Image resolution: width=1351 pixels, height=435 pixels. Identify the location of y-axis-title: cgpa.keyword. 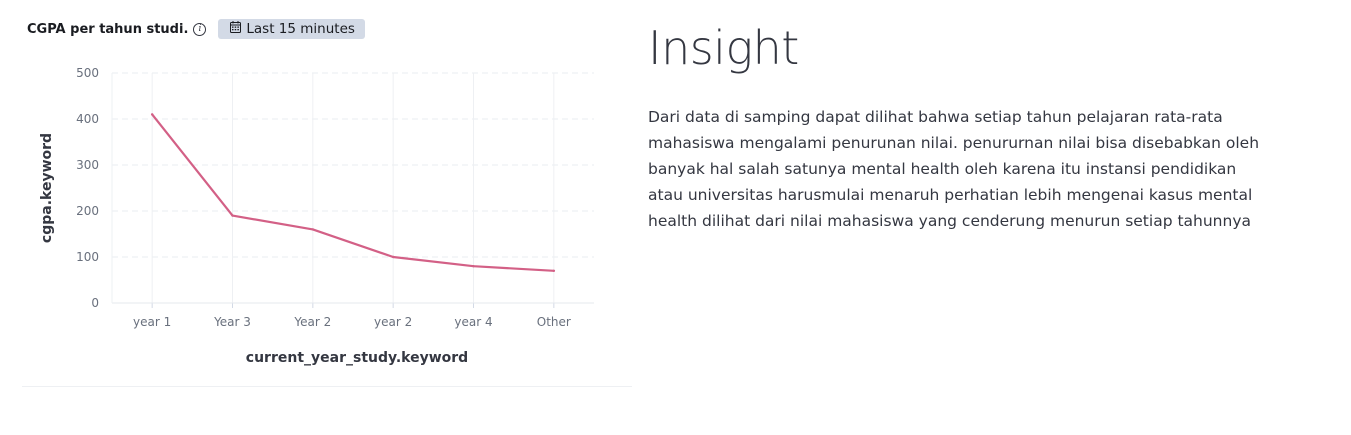
(47, 188).